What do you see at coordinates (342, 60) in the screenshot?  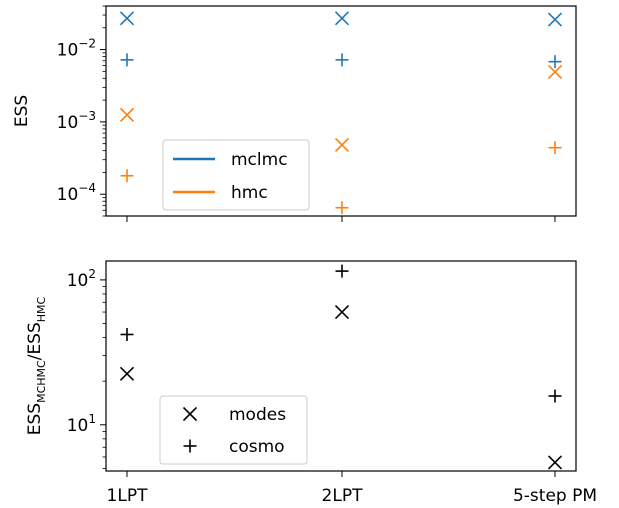 I see `ess-marker-mclmc-plus-2lpt` at bounding box center [342, 60].